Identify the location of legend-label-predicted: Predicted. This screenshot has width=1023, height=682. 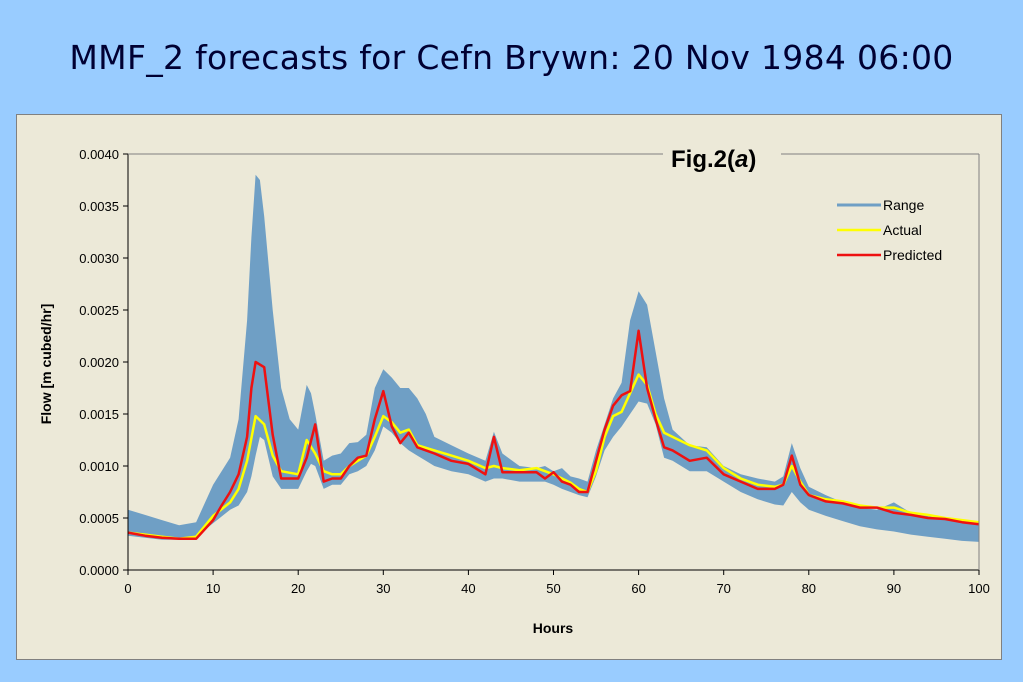
(912, 255).